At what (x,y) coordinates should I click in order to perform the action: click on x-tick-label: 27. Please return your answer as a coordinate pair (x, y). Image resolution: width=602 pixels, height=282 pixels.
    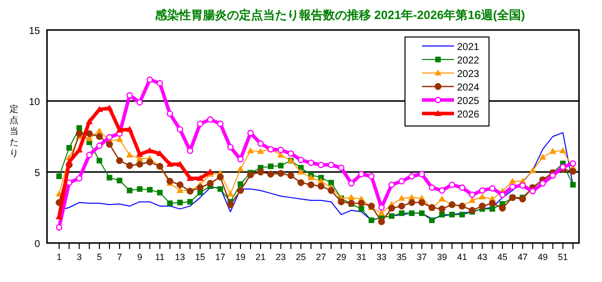
    Looking at the image, I should click on (321, 257).